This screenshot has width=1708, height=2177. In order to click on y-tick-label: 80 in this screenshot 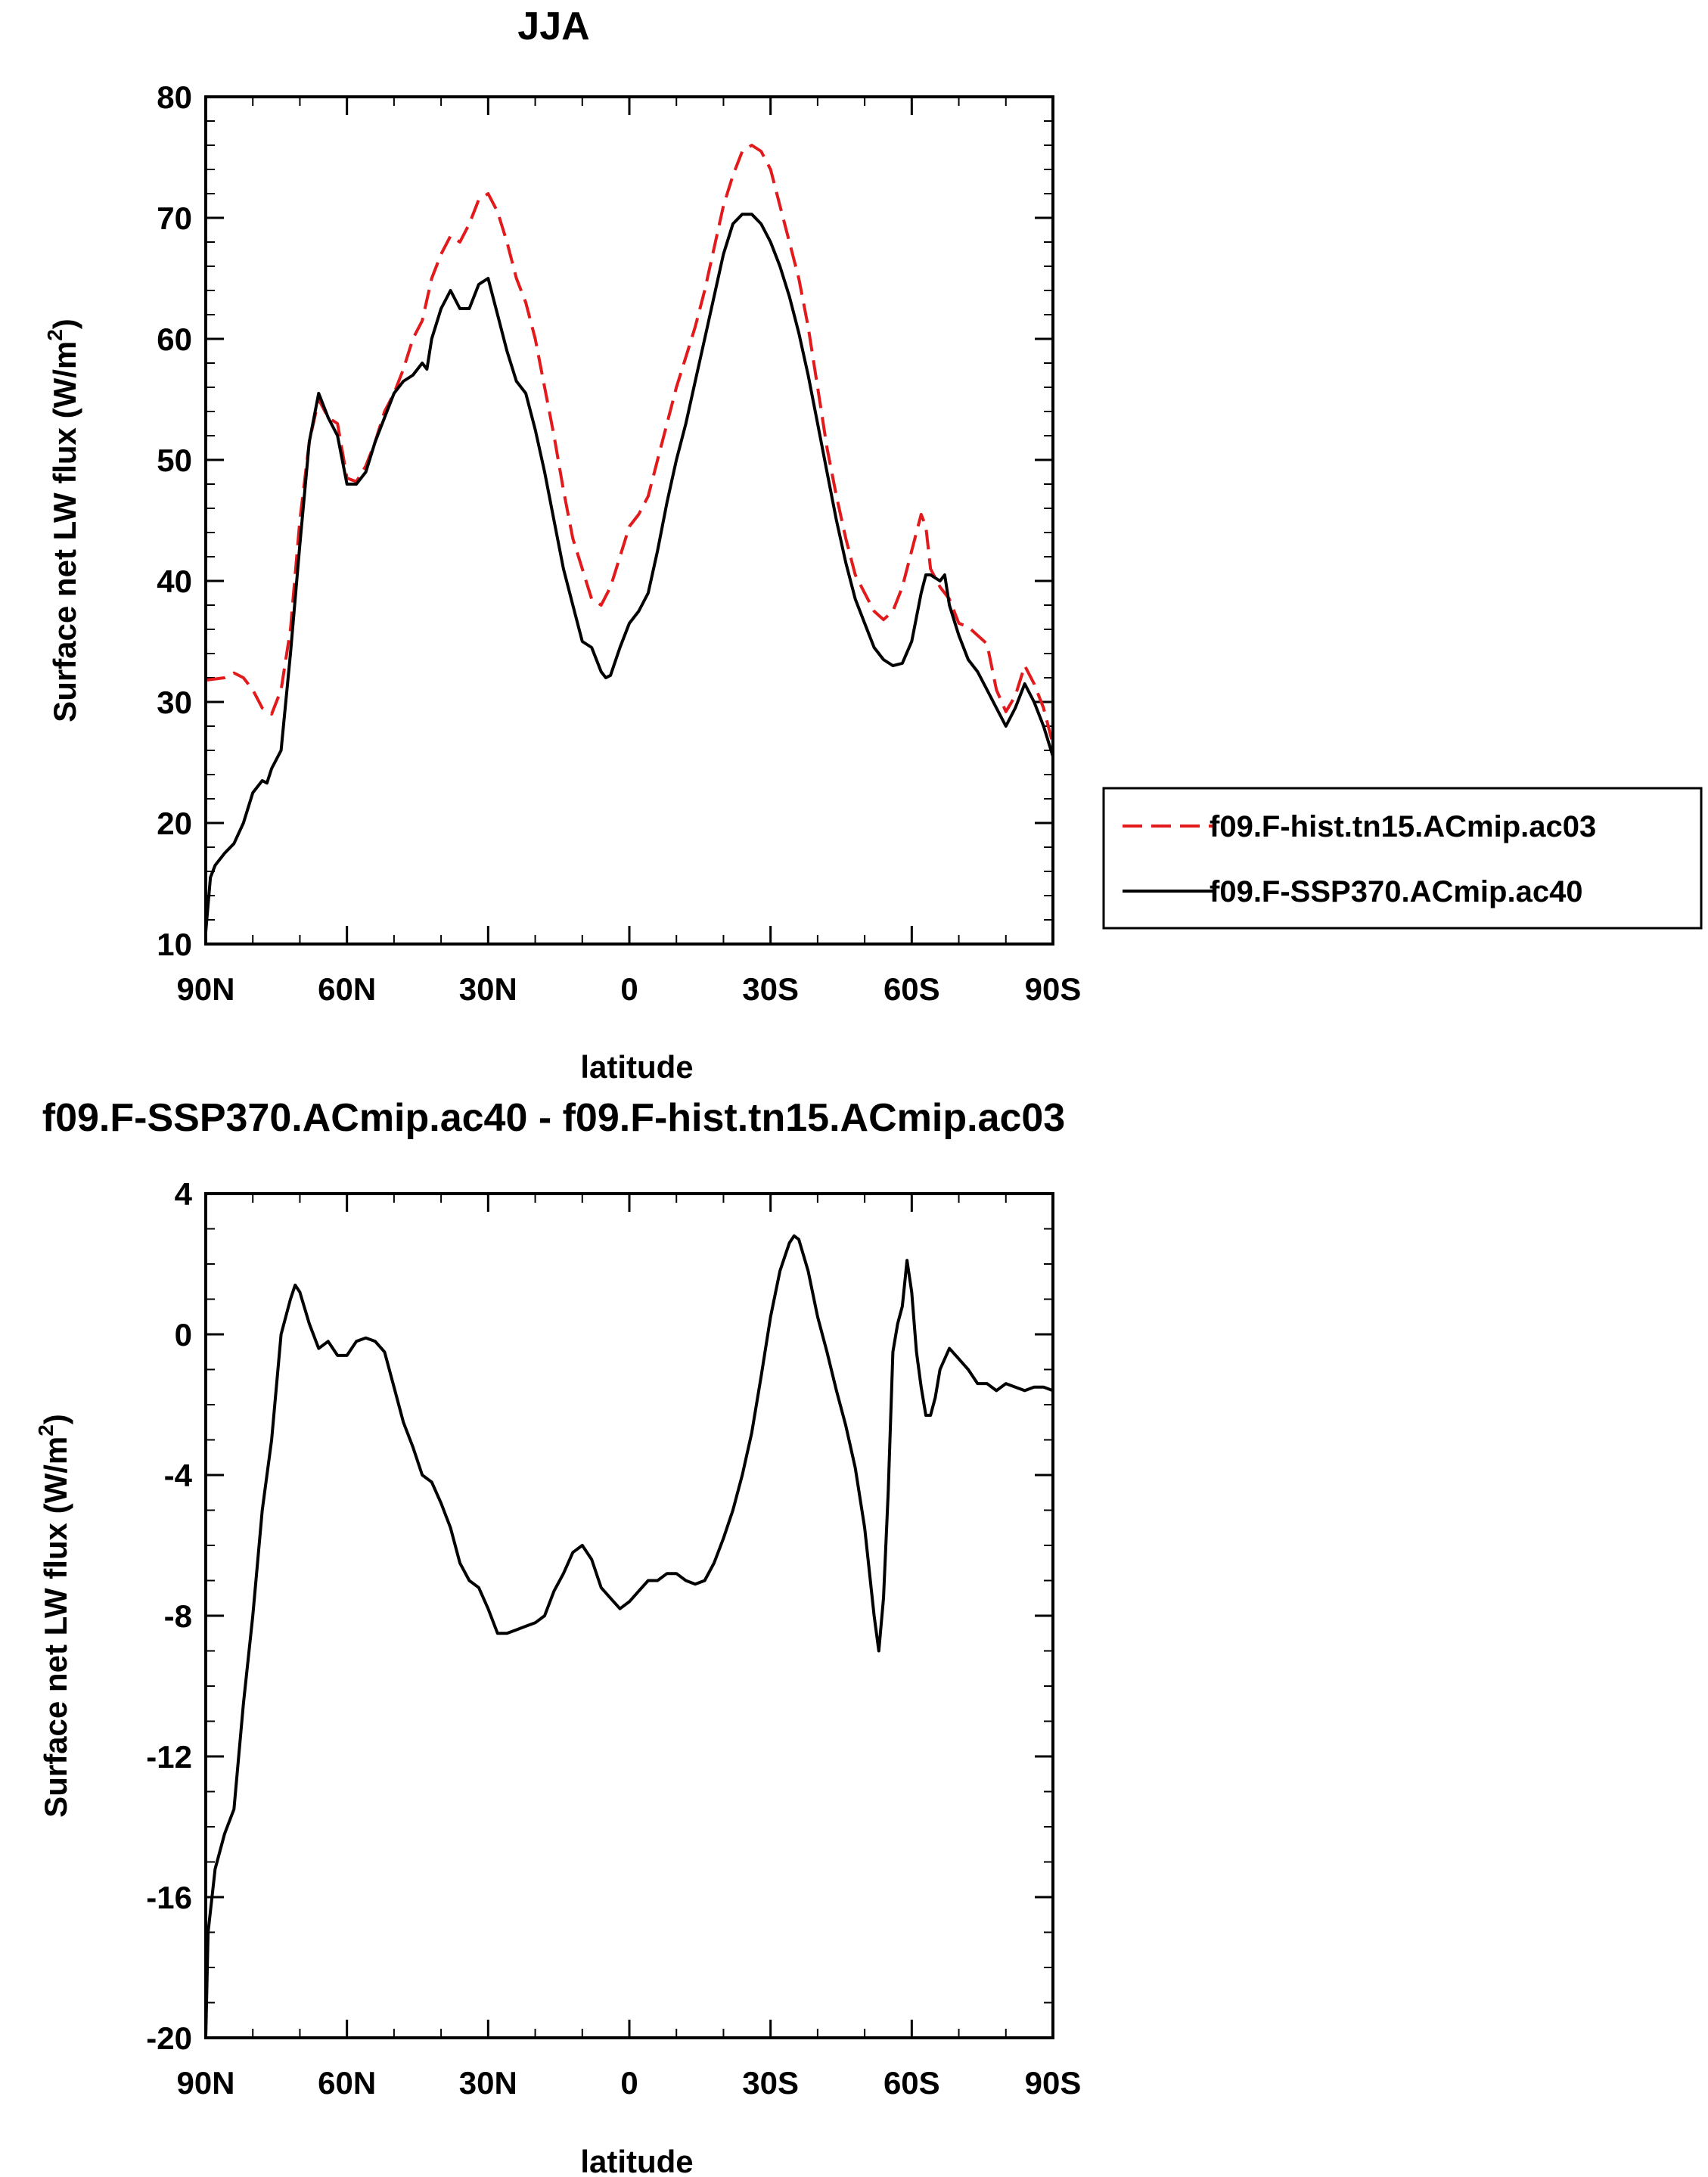, I will do `click(174, 97)`.